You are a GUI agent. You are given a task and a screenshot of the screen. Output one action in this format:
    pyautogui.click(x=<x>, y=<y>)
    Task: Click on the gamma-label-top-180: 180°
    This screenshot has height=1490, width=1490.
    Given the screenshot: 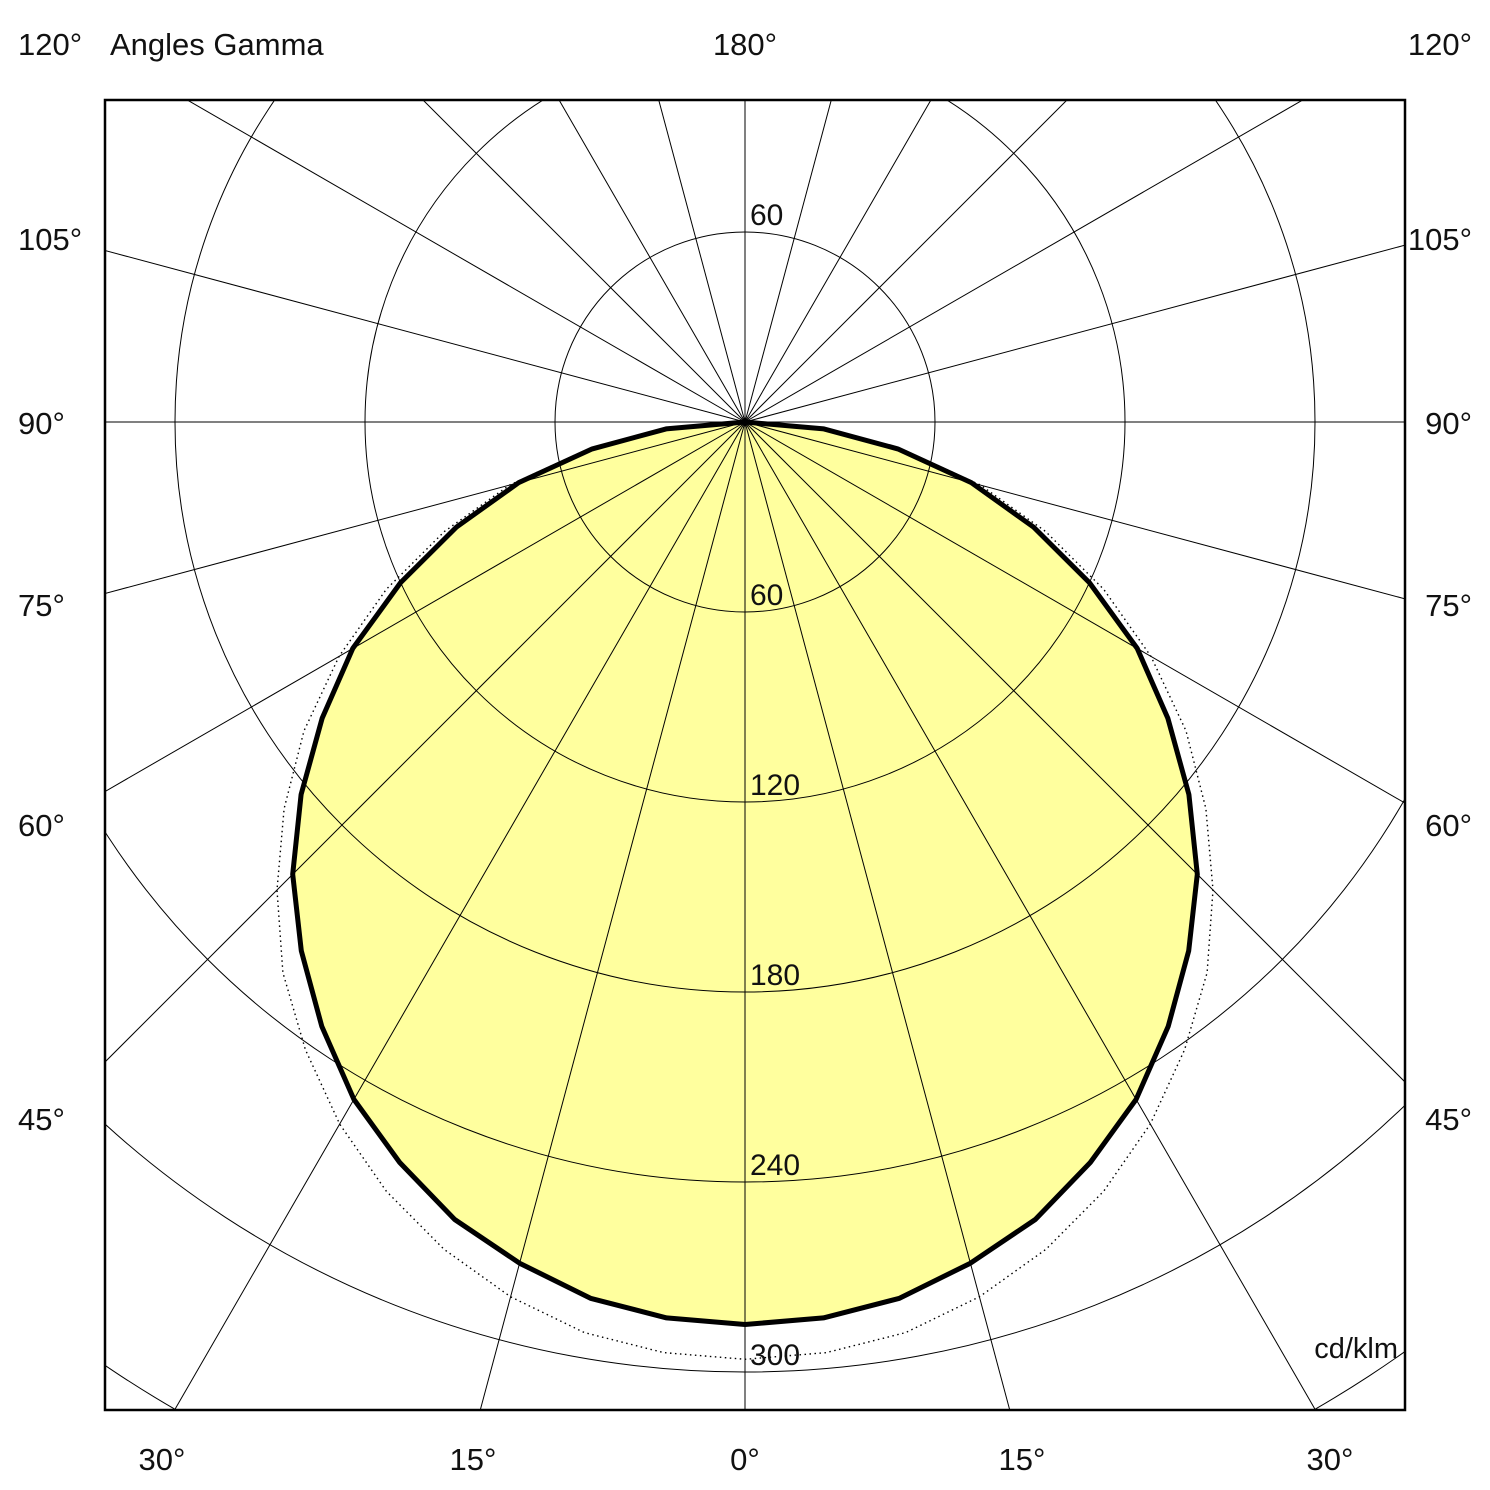 What is the action you would take?
    pyautogui.click(x=745, y=44)
    